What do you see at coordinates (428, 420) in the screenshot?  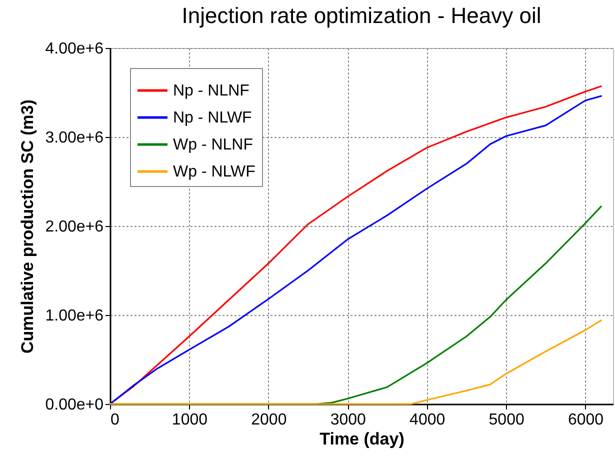 I see `x-tick-label: 4000` at bounding box center [428, 420].